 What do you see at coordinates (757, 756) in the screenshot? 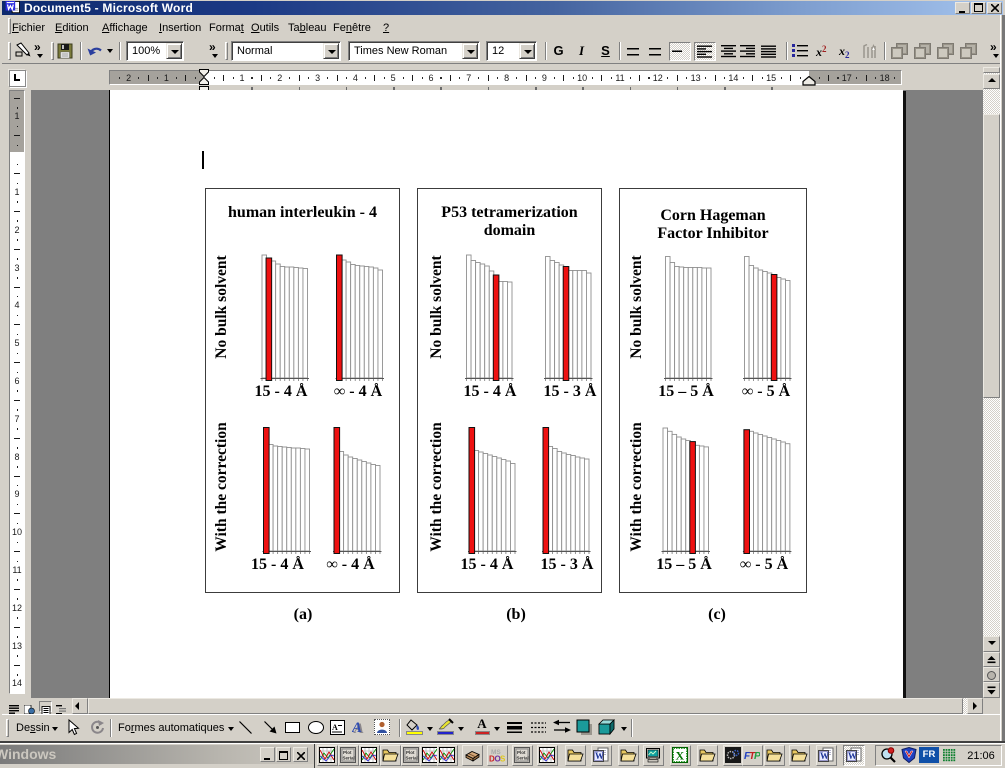
I see `svg-text: P` at bounding box center [757, 756].